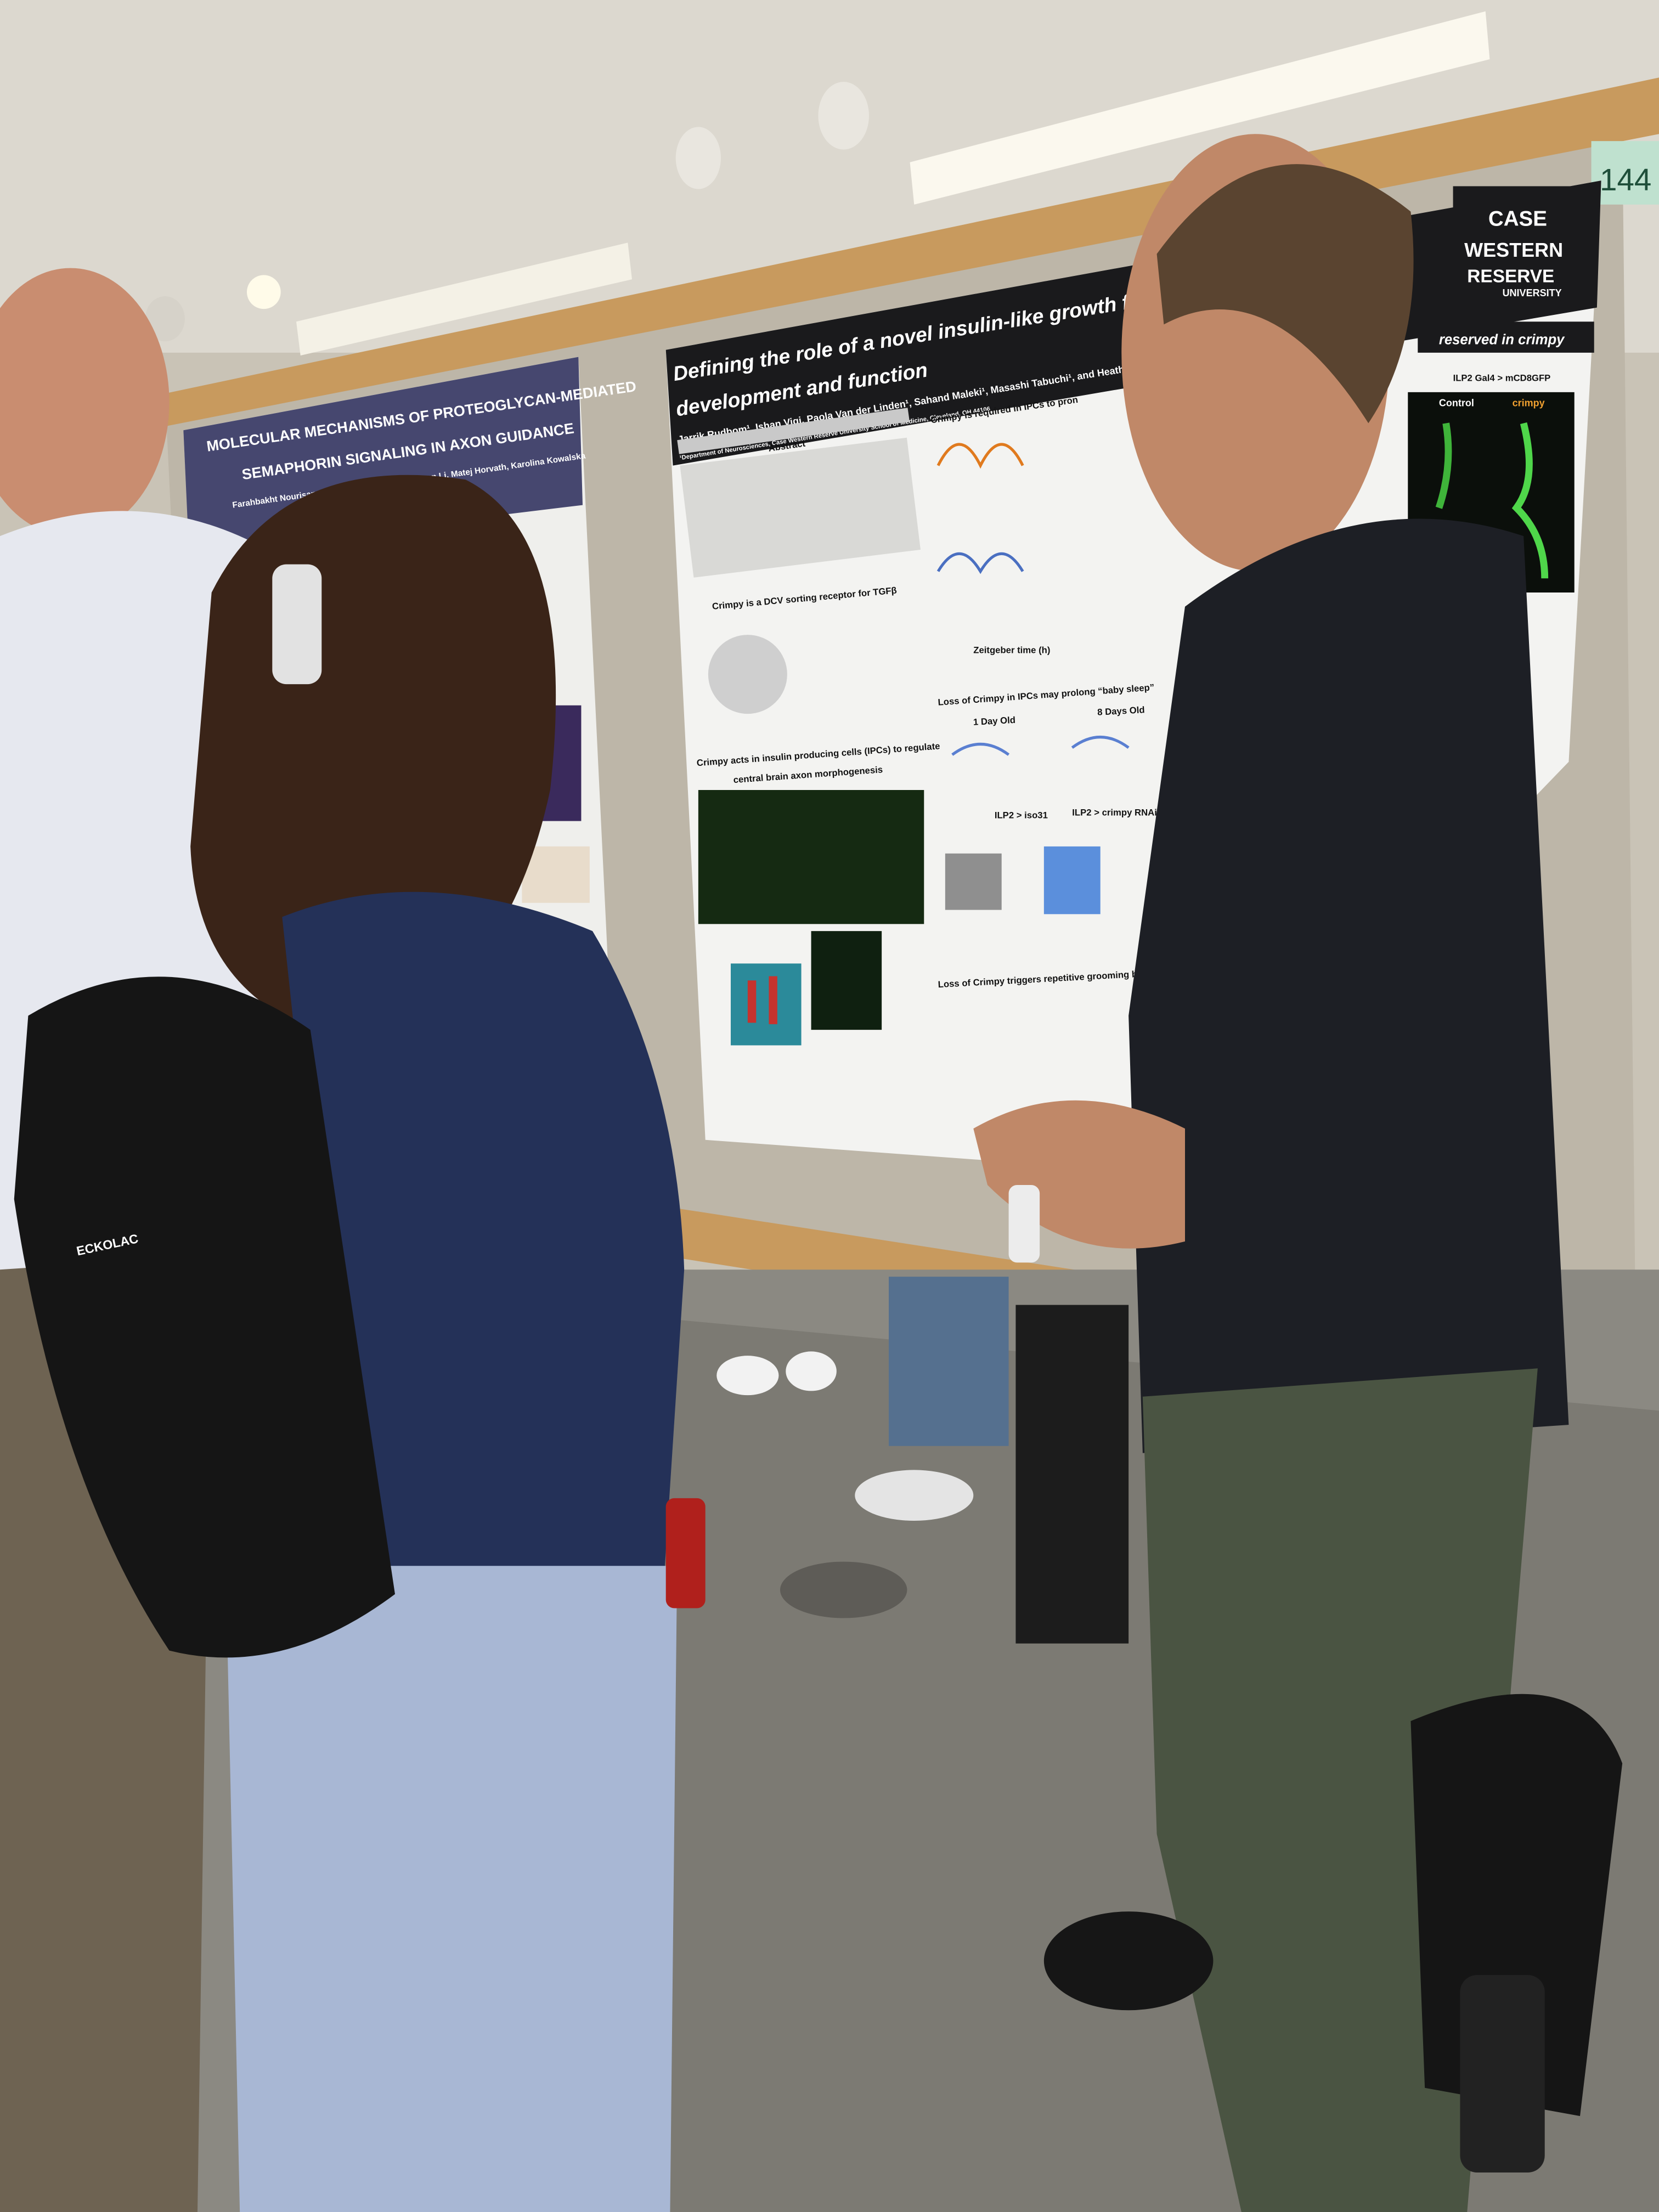 This screenshot has height=2212, width=1659. I want to click on right-header-band, so click(1506, 337).